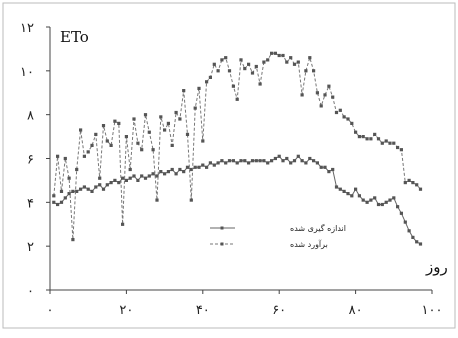 The image size is (458, 338). Describe the element at coordinates (30, 160) in the screenshot. I see `y-tick-label-3: ۶` at that location.